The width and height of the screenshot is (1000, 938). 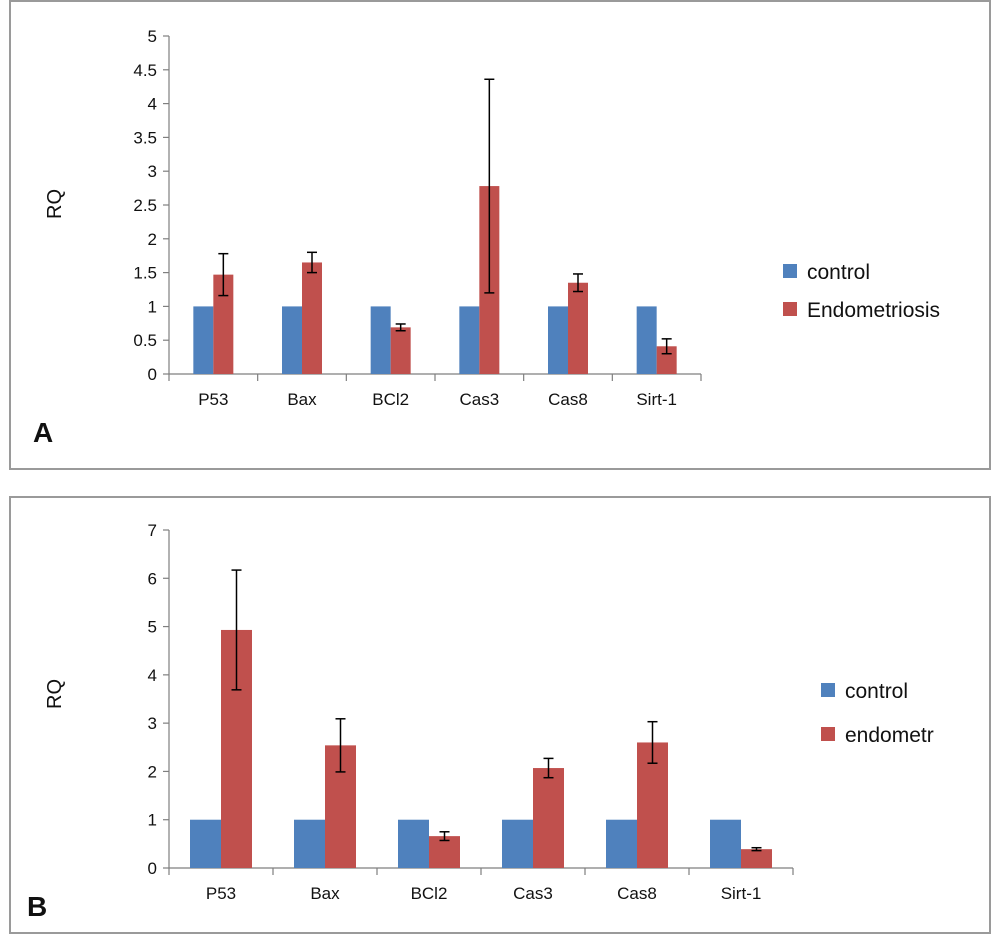 What do you see at coordinates (223, 324) in the screenshot?
I see `bar-endometriosis-p53` at bounding box center [223, 324].